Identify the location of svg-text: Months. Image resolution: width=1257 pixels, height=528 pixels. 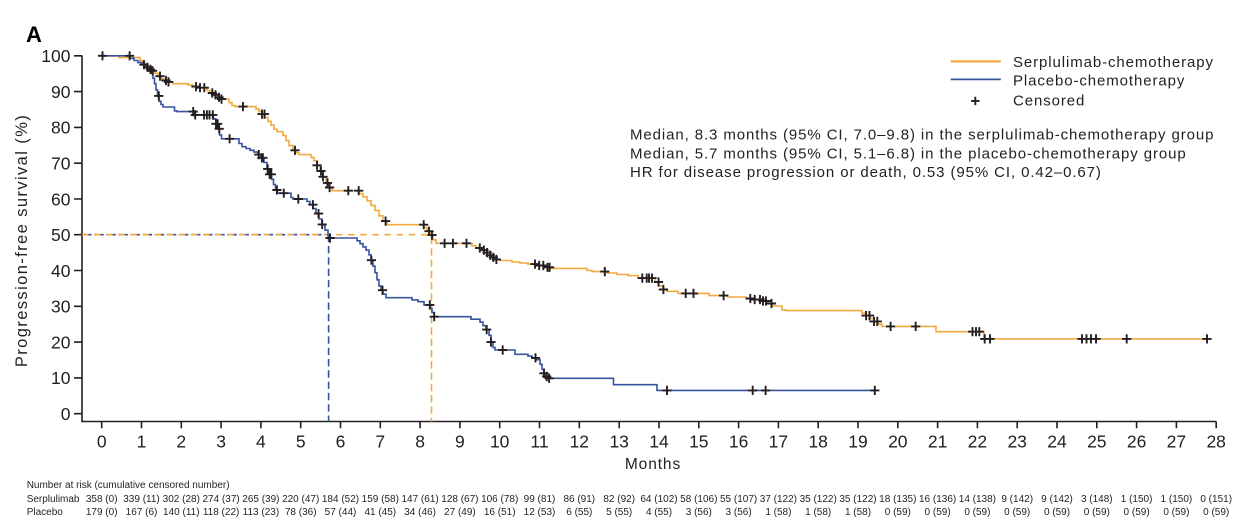
(653, 464).